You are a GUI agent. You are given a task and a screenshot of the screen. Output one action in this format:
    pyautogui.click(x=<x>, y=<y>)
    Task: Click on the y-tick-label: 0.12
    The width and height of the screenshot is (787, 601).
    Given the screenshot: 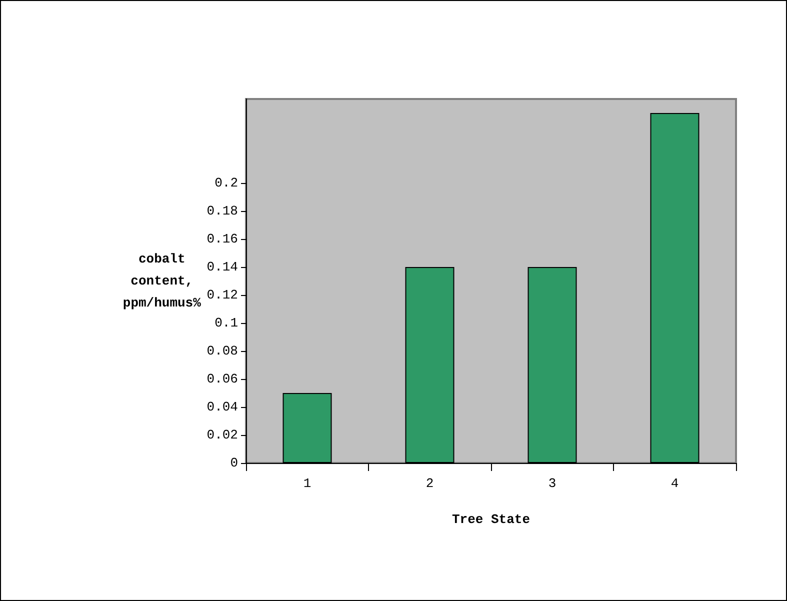 What is the action you would take?
    pyautogui.click(x=222, y=295)
    